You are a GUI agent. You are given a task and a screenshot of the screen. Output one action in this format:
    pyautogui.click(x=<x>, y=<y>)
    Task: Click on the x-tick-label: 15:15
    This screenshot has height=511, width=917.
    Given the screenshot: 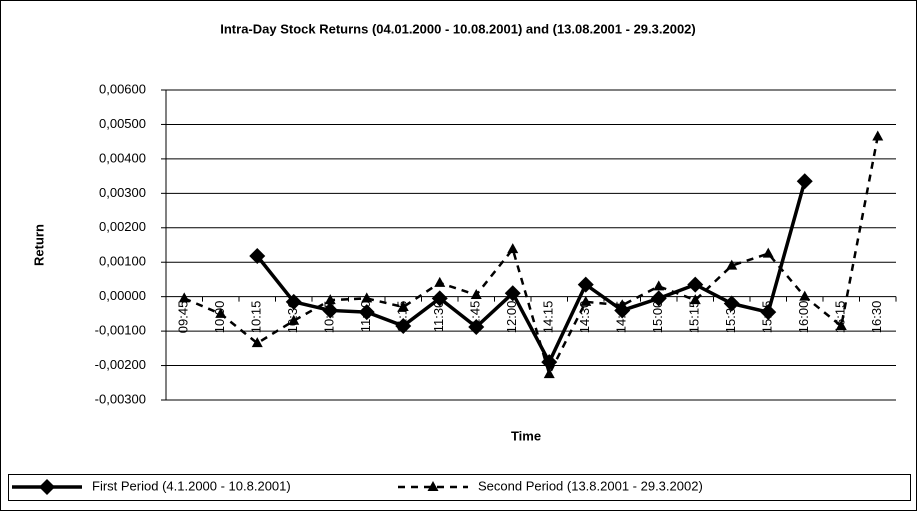 What is the action you would take?
    pyautogui.click(x=694, y=317)
    